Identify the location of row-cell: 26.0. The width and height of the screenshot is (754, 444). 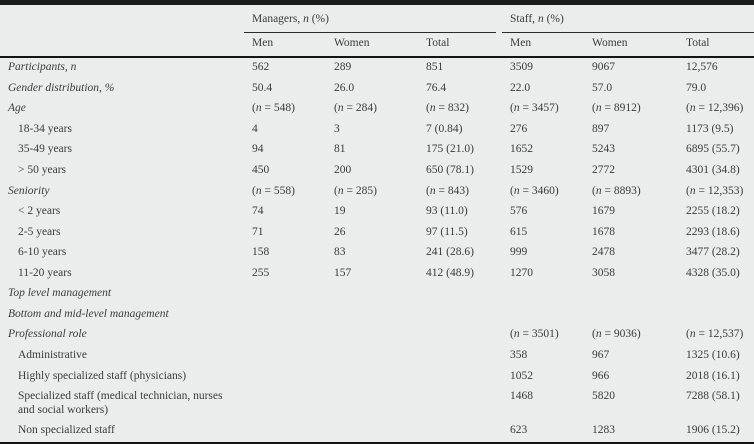
(344, 87).